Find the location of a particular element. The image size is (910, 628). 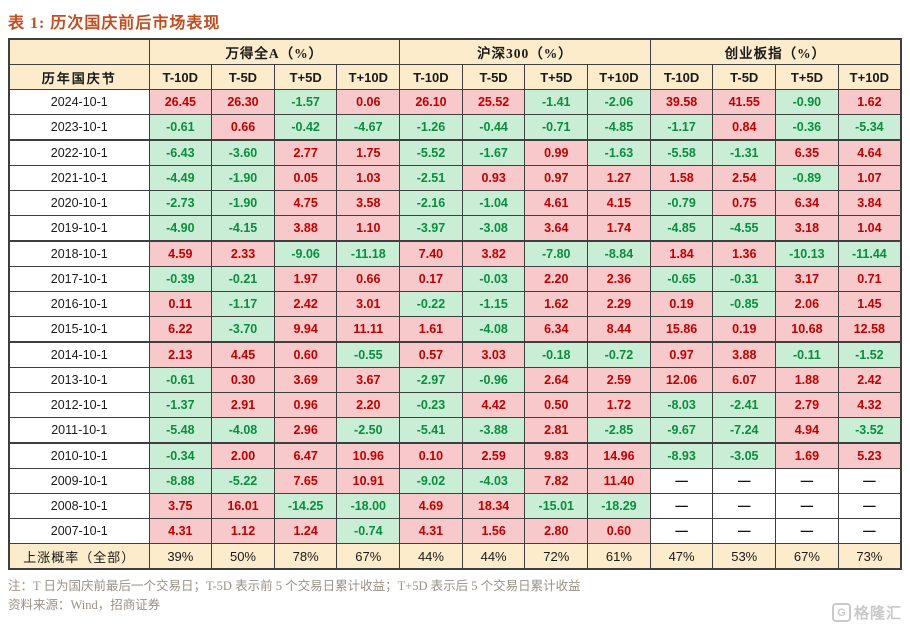

value-cell: -8.03 is located at coordinates (681, 405).